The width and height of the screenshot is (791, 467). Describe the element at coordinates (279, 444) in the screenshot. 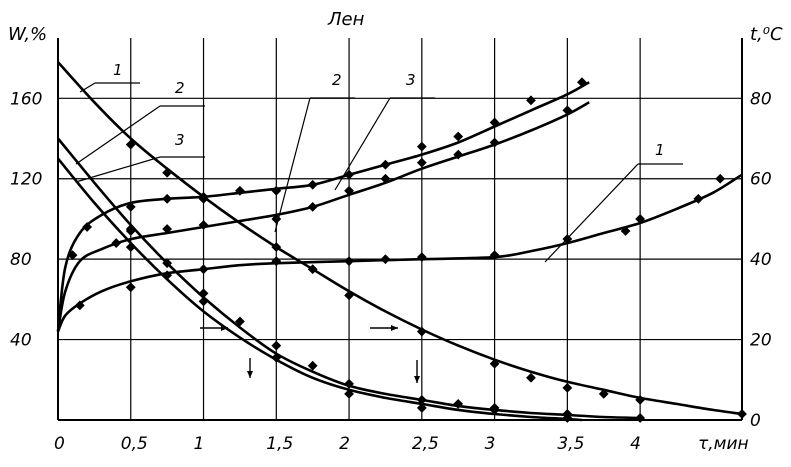

I see `x-tick-label: 1,5` at that location.